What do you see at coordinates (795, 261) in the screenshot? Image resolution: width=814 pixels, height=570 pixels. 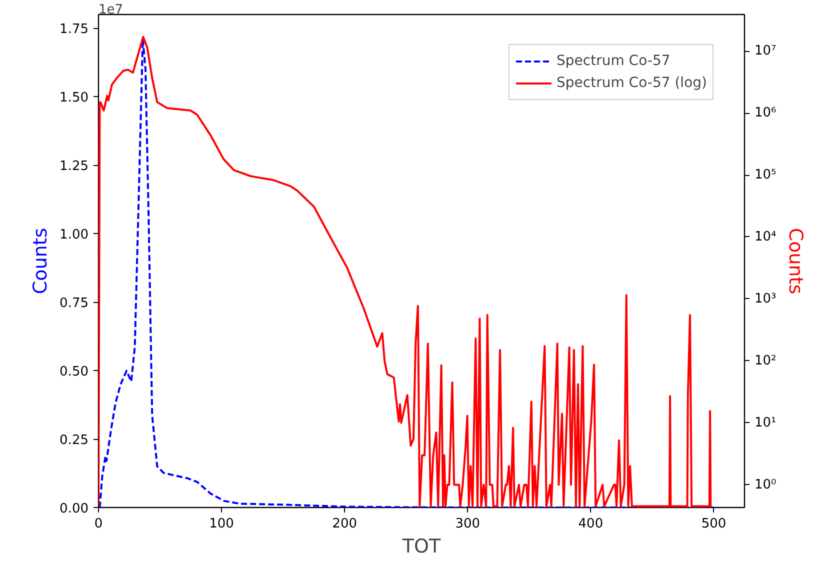 I see `y2-axis-title: Counts` at bounding box center [795, 261].